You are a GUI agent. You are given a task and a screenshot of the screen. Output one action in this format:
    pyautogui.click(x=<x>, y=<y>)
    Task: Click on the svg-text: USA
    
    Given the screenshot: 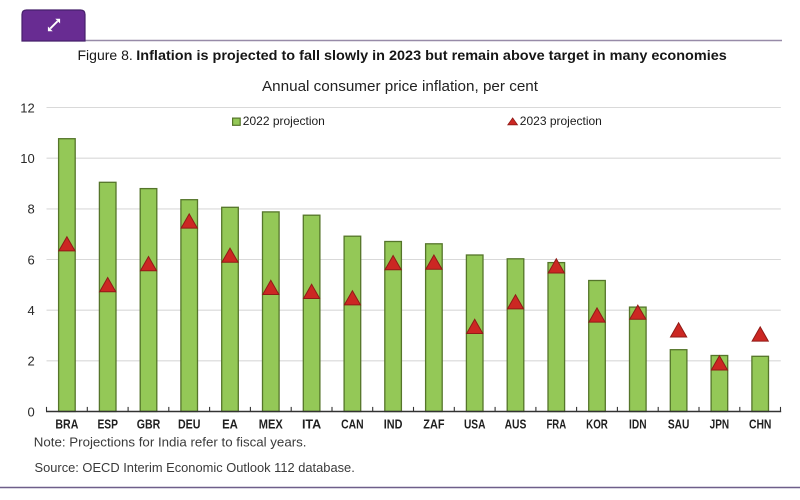 What is the action you would take?
    pyautogui.click(x=475, y=423)
    